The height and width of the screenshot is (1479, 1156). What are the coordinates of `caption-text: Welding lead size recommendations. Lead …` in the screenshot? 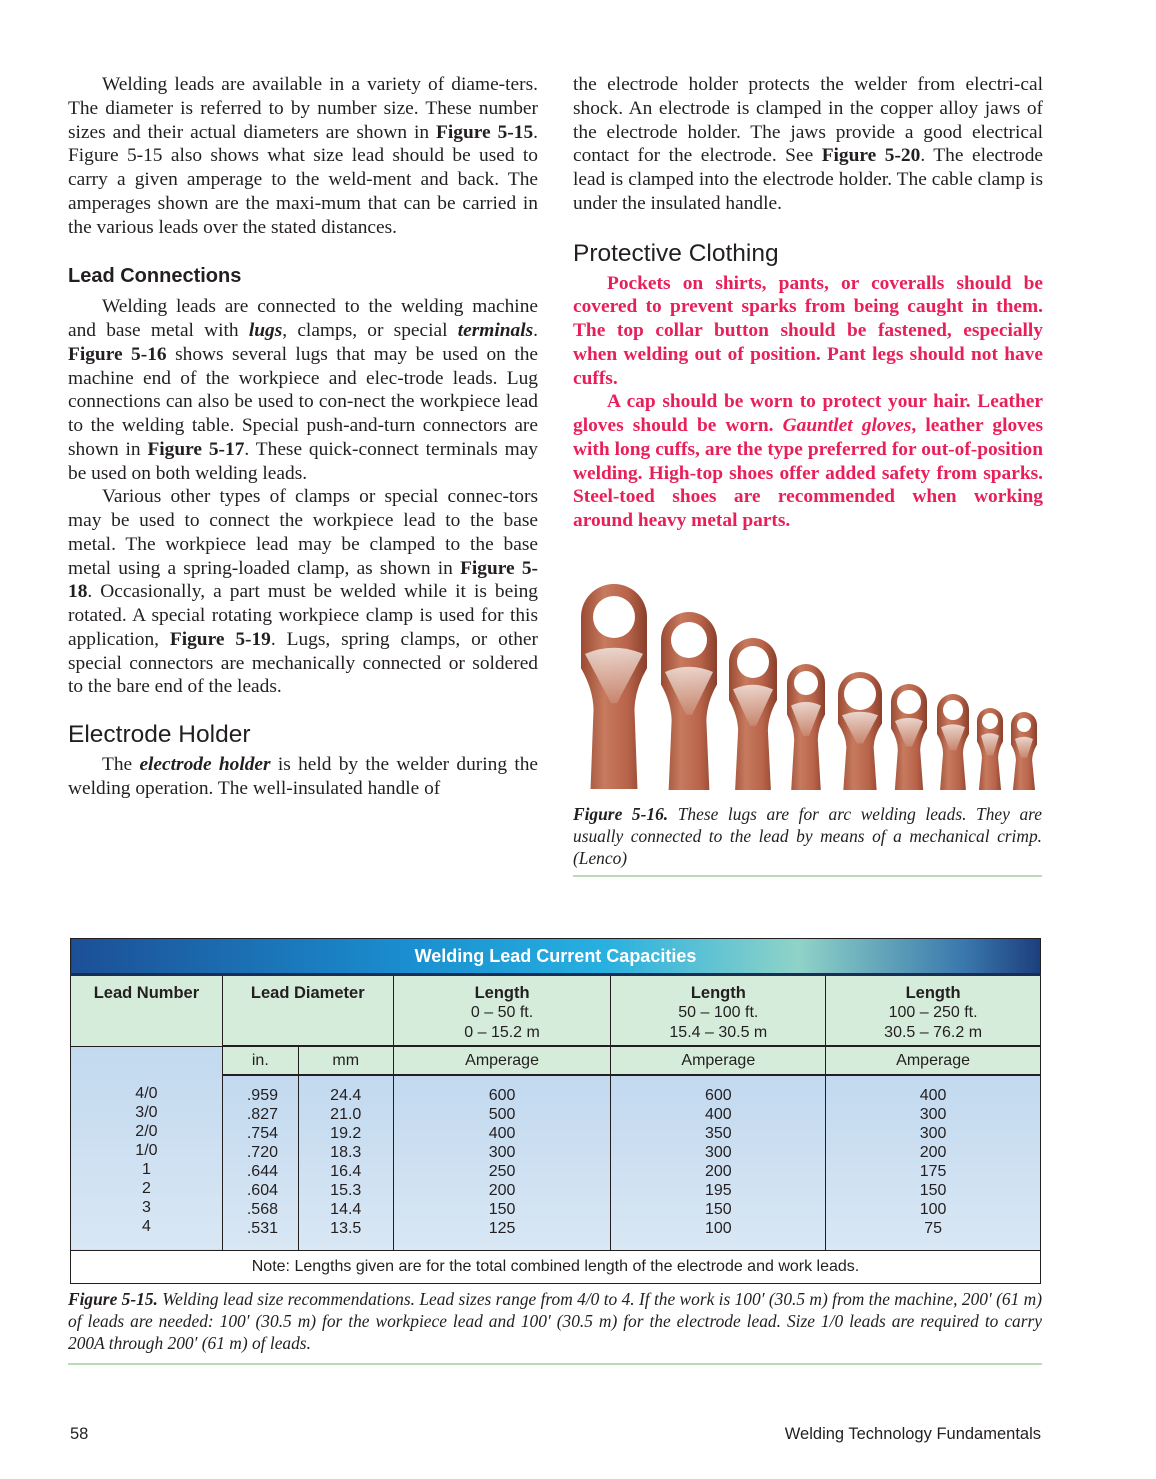 It's located at (555, 1321).